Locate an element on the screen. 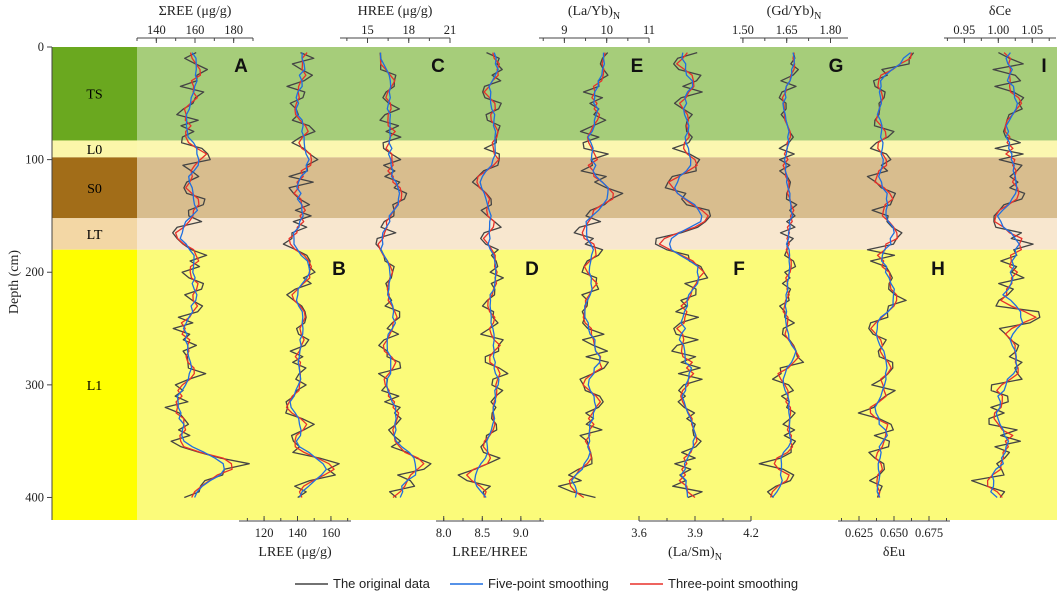  x-tick-label: 9 is located at coordinates (564, 30).